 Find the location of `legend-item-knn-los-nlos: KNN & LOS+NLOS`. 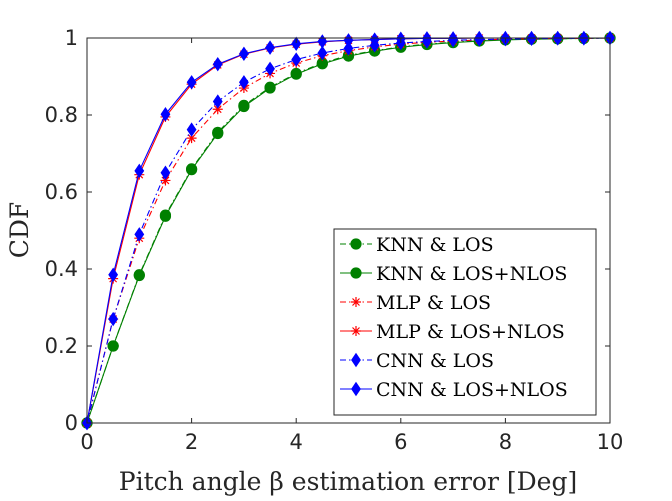

legend-item-knn-los-nlos: KNN & LOS+NLOS is located at coordinates (453, 274).